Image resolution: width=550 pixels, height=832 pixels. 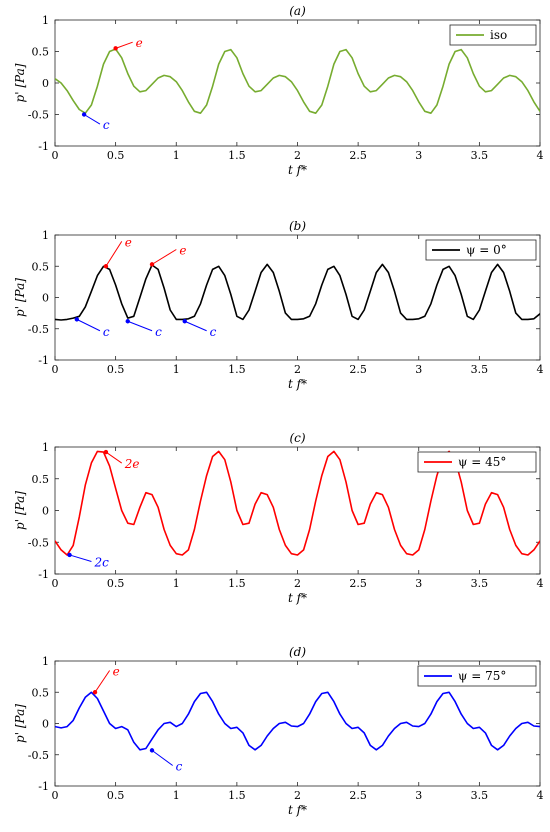 I want to click on annotation-label: 2c, so click(x=101, y=562).